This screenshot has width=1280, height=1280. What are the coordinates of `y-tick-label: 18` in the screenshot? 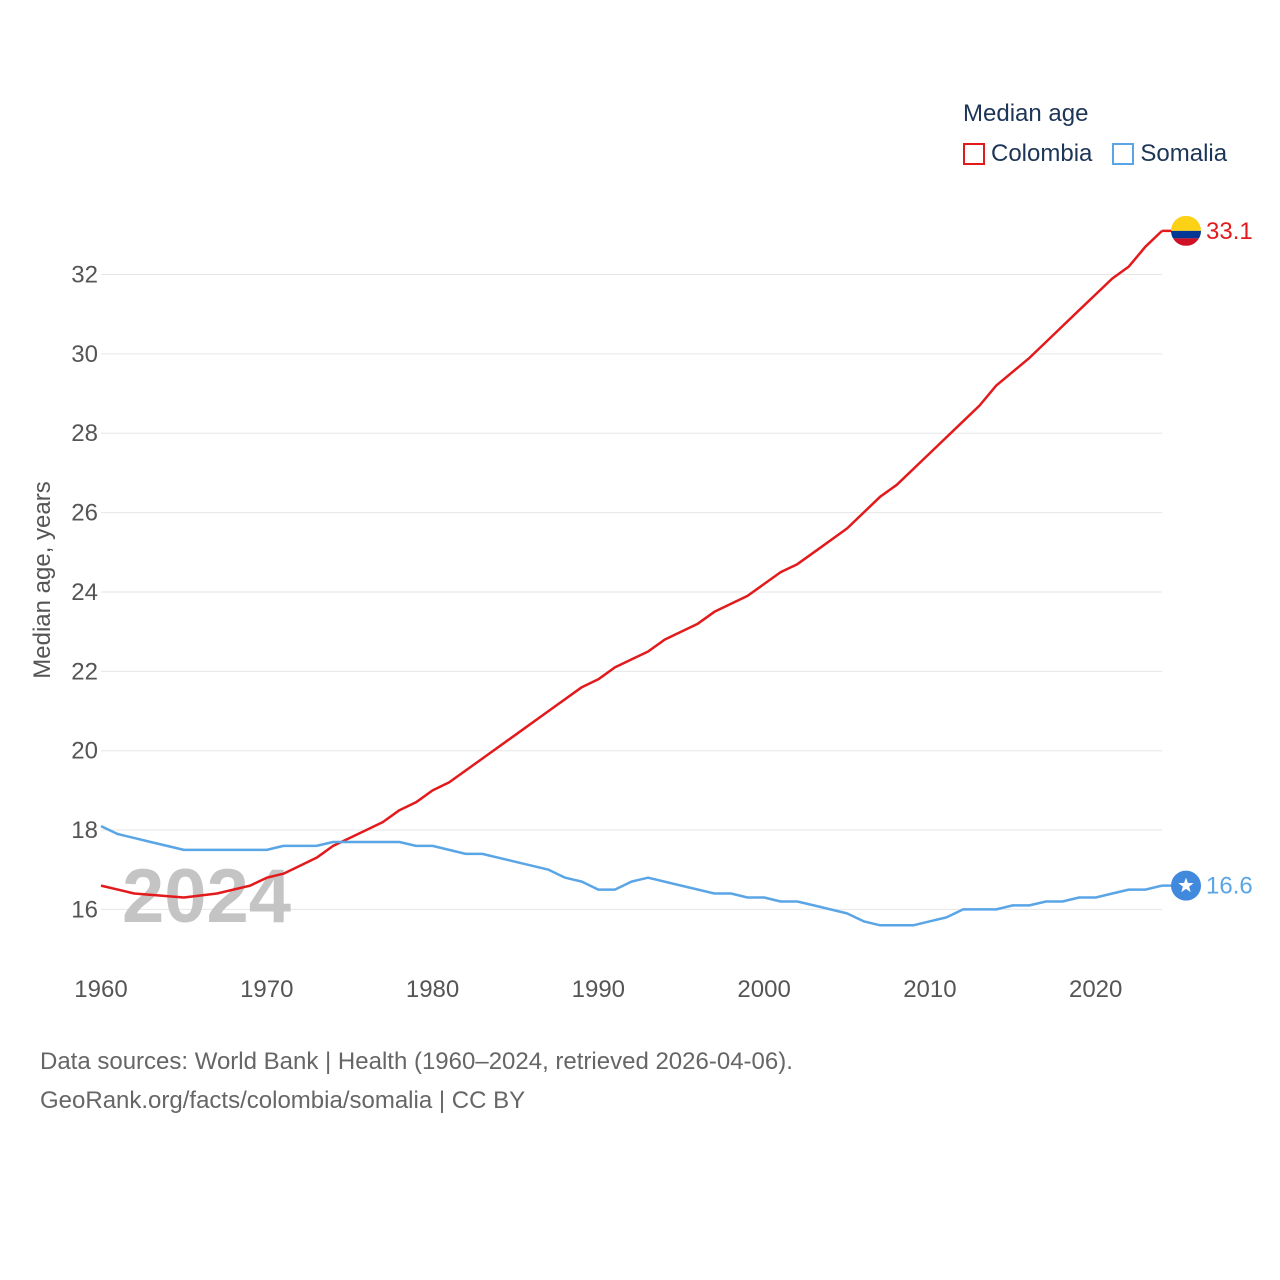 It's located at (84, 830).